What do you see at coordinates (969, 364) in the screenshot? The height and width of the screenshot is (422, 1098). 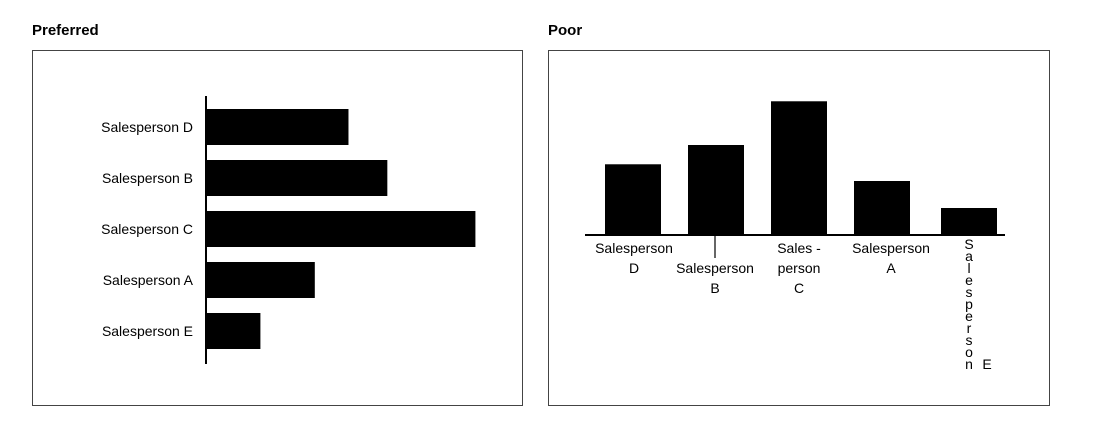 I see `category-label-letter: n` at bounding box center [969, 364].